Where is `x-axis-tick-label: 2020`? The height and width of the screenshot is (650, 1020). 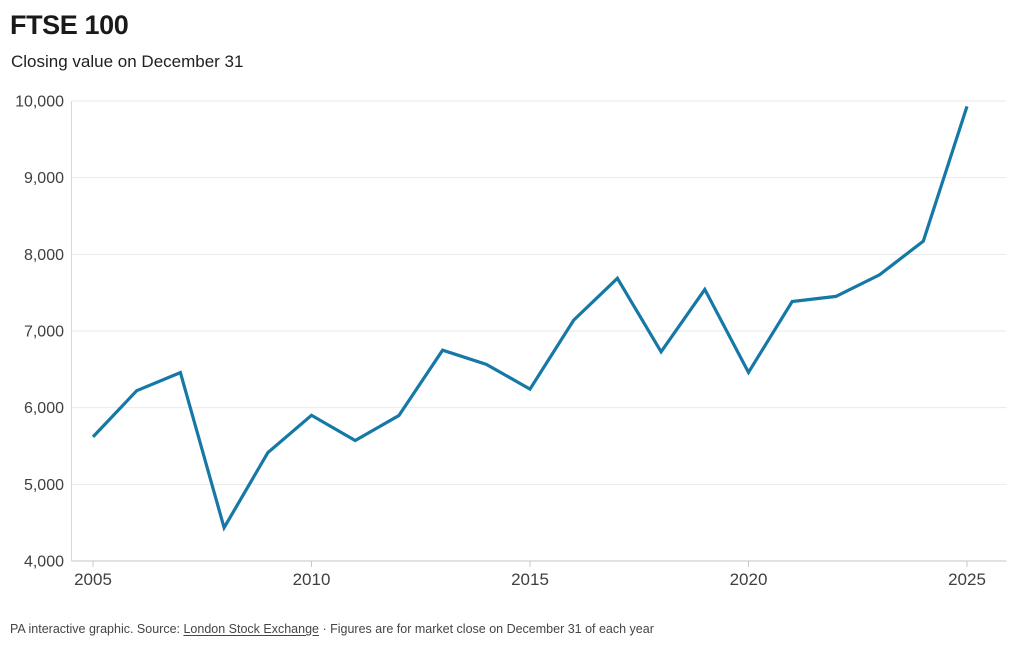
x-axis-tick-label: 2020 is located at coordinates (749, 579).